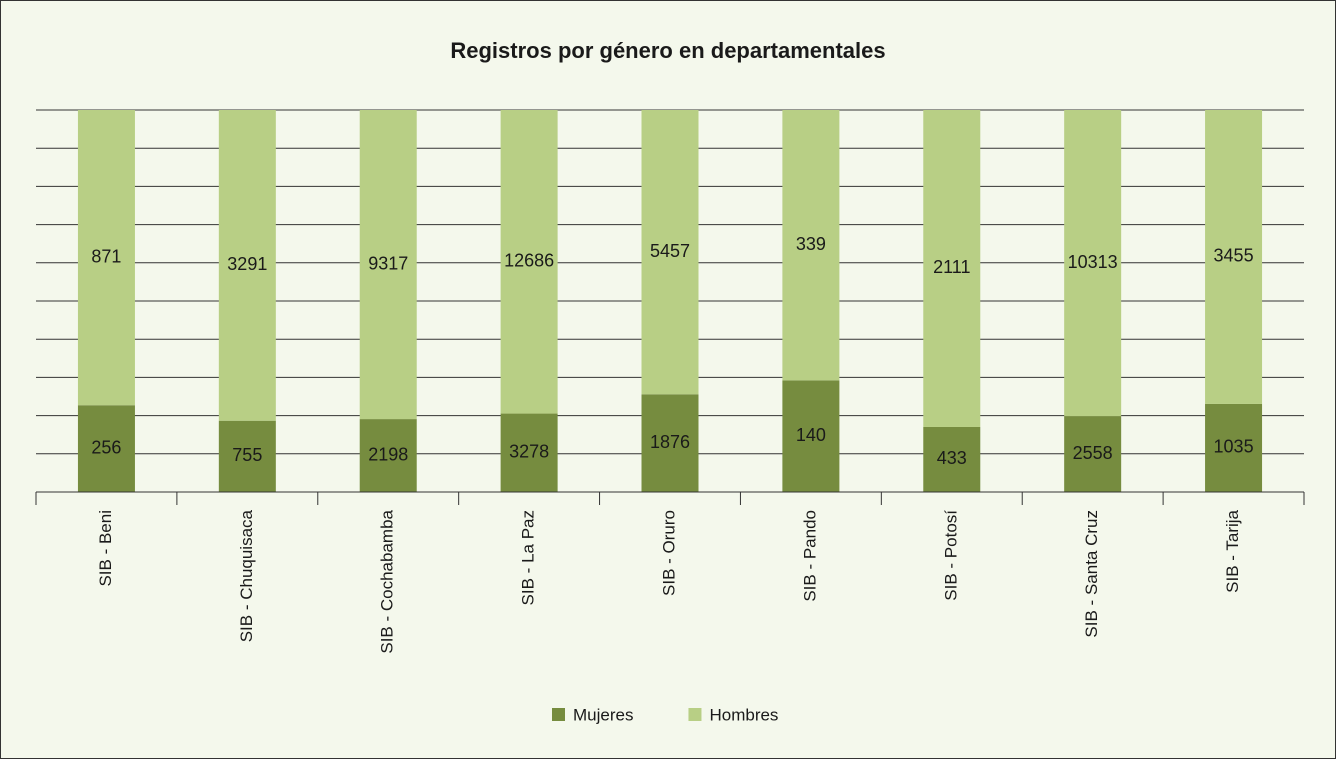 This screenshot has width=1336, height=759. I want to click on x-tick-label: SIB - Santa Cruz, so click(1091, 574).